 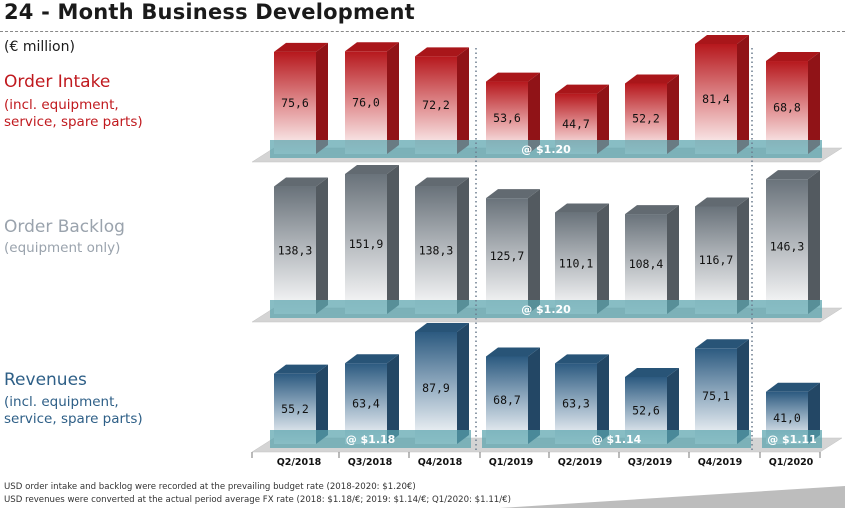 What do you see at coordinates (720, 462) in the screenshot?
I see `x-tick-label: Q4/2019` at bounding box center [720, 462].